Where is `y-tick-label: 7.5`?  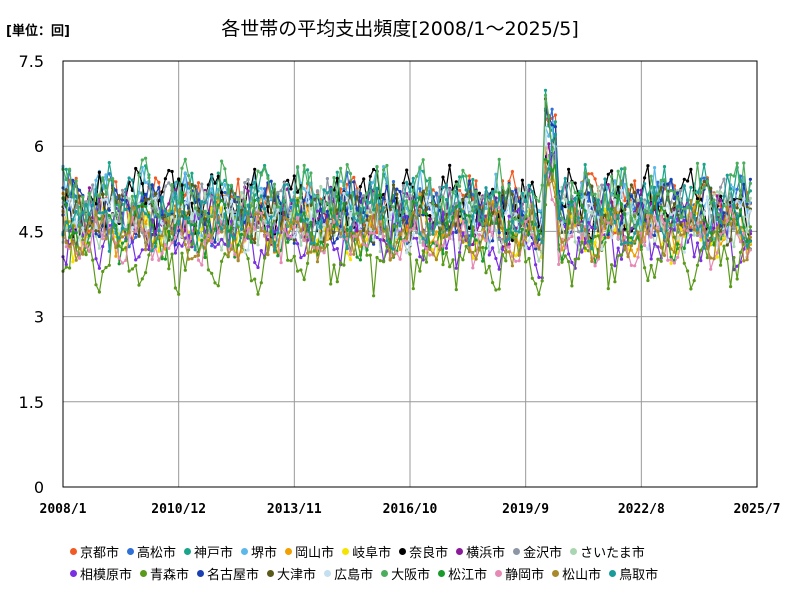
y-tick-label: 7.5 is located at coordinates (31, 61).